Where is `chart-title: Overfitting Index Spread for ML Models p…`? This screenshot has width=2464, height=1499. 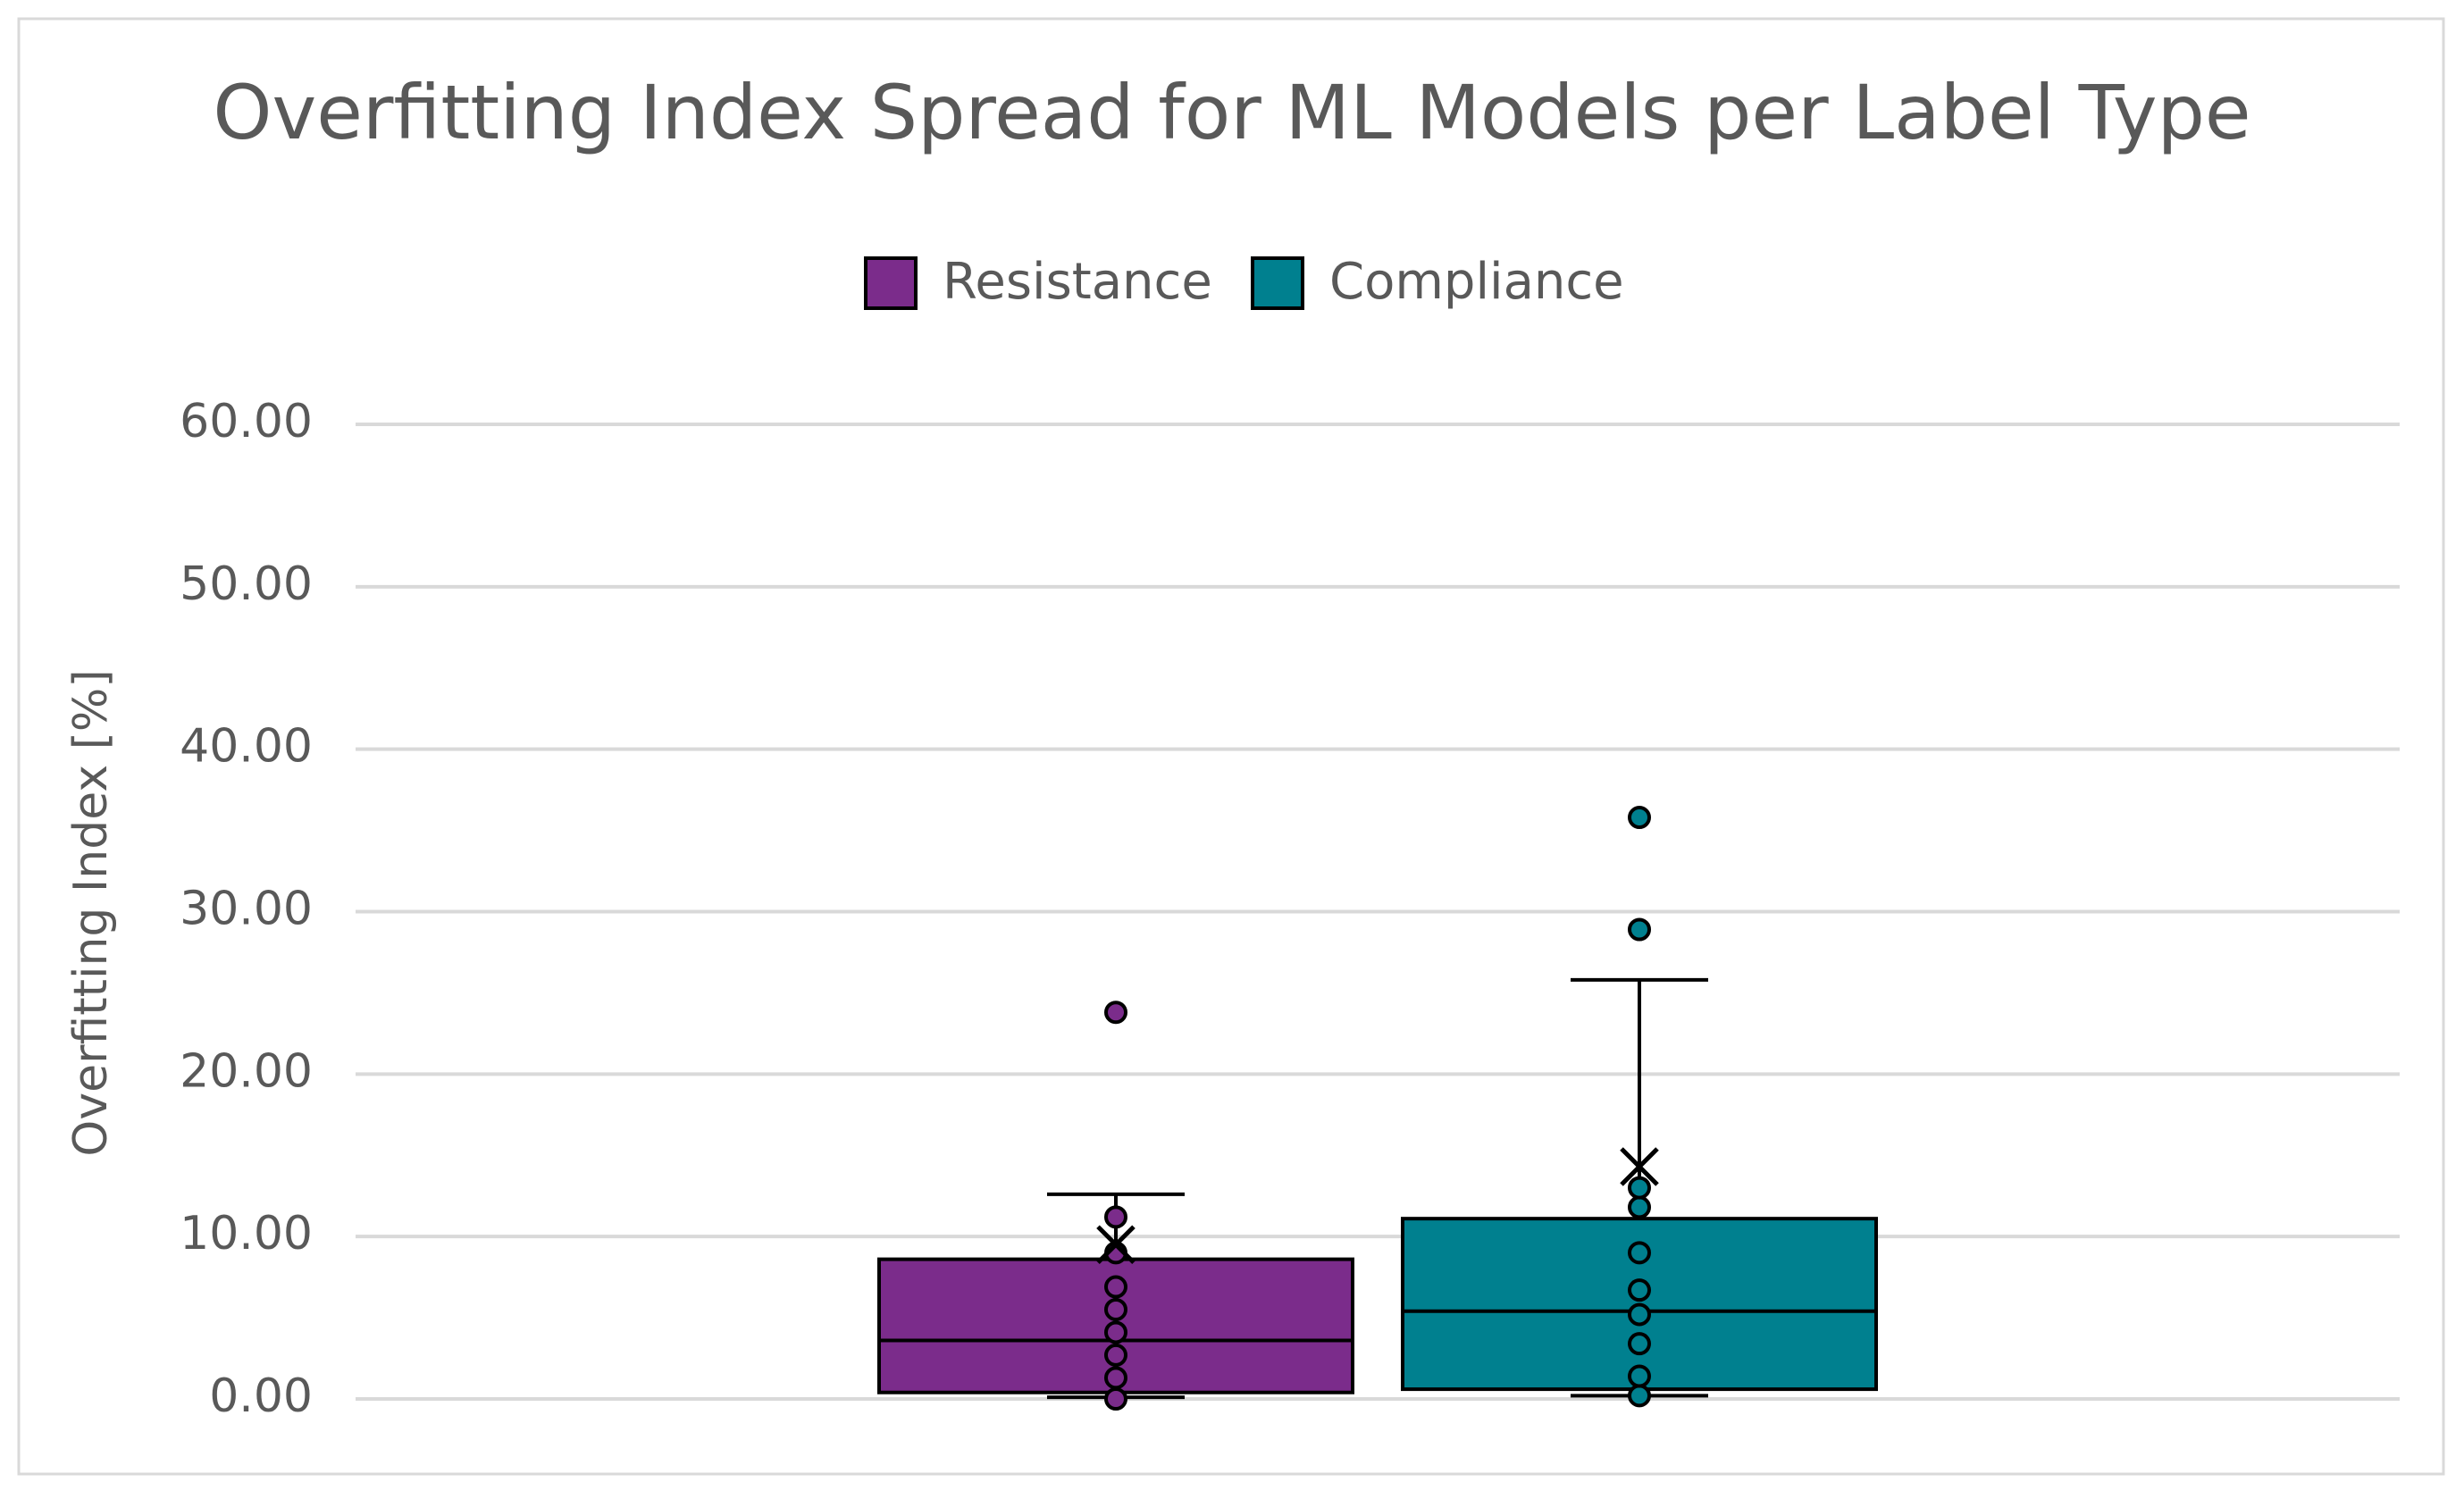 chart-title: Overfitting Index Spread for ML Models p… is located at coordinates (1231, 112).